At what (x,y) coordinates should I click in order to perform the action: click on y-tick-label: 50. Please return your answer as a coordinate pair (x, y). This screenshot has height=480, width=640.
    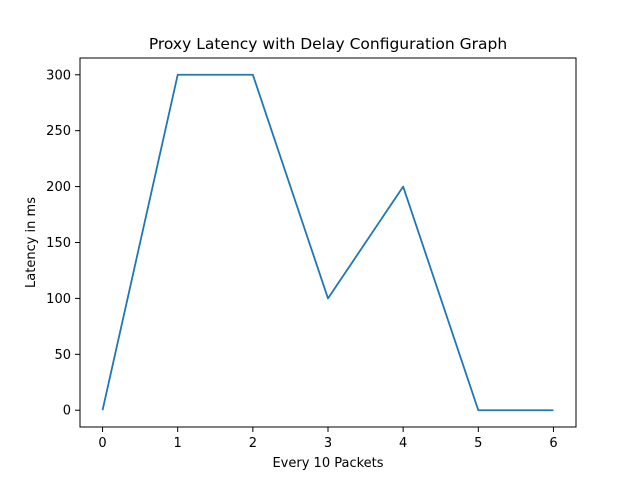
    Looking at the image, I should click on (62, 355).